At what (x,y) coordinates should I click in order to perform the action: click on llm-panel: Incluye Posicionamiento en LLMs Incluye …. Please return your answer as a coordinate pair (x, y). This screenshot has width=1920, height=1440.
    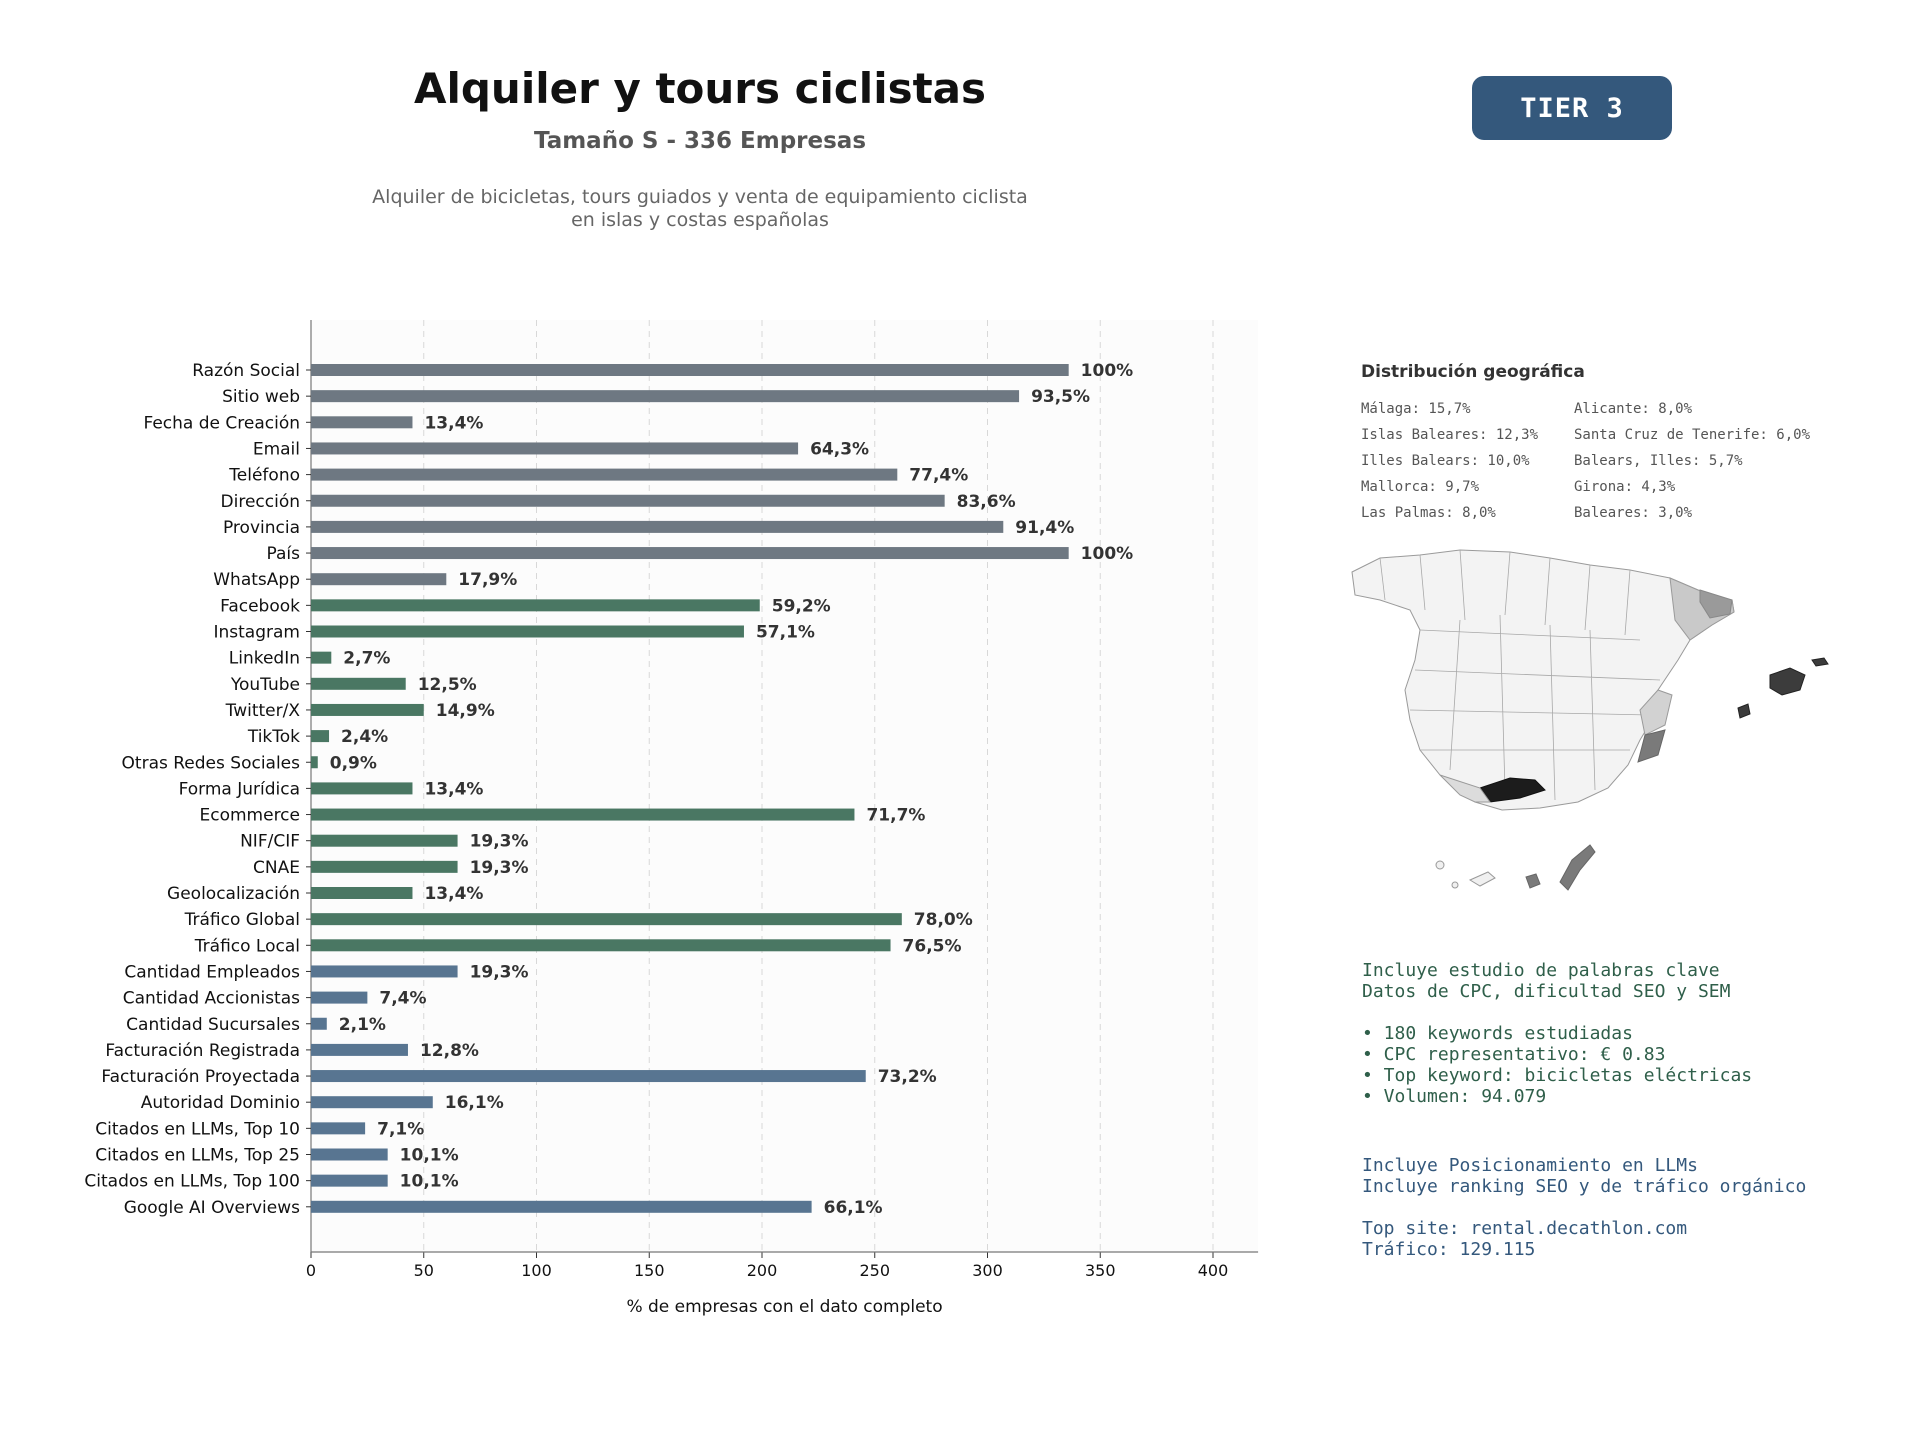
    Looking at the image, I should click on (1584, 1207).